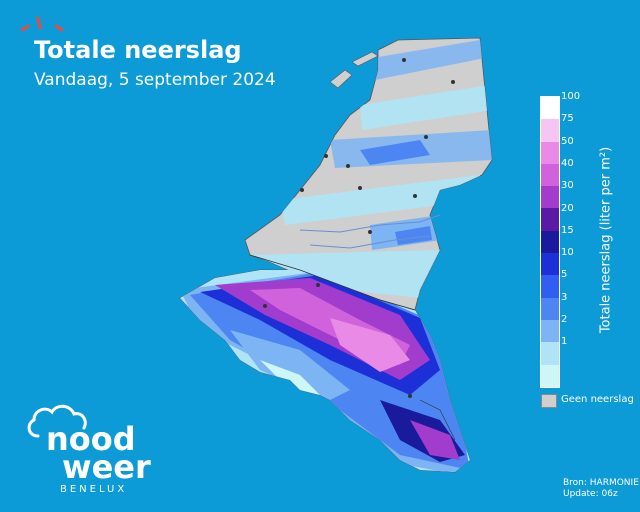  What do you see at coordinates (571, 96) in the screenshot?
I see `legend-tick-label: 100` at bounding box center [571, 96].